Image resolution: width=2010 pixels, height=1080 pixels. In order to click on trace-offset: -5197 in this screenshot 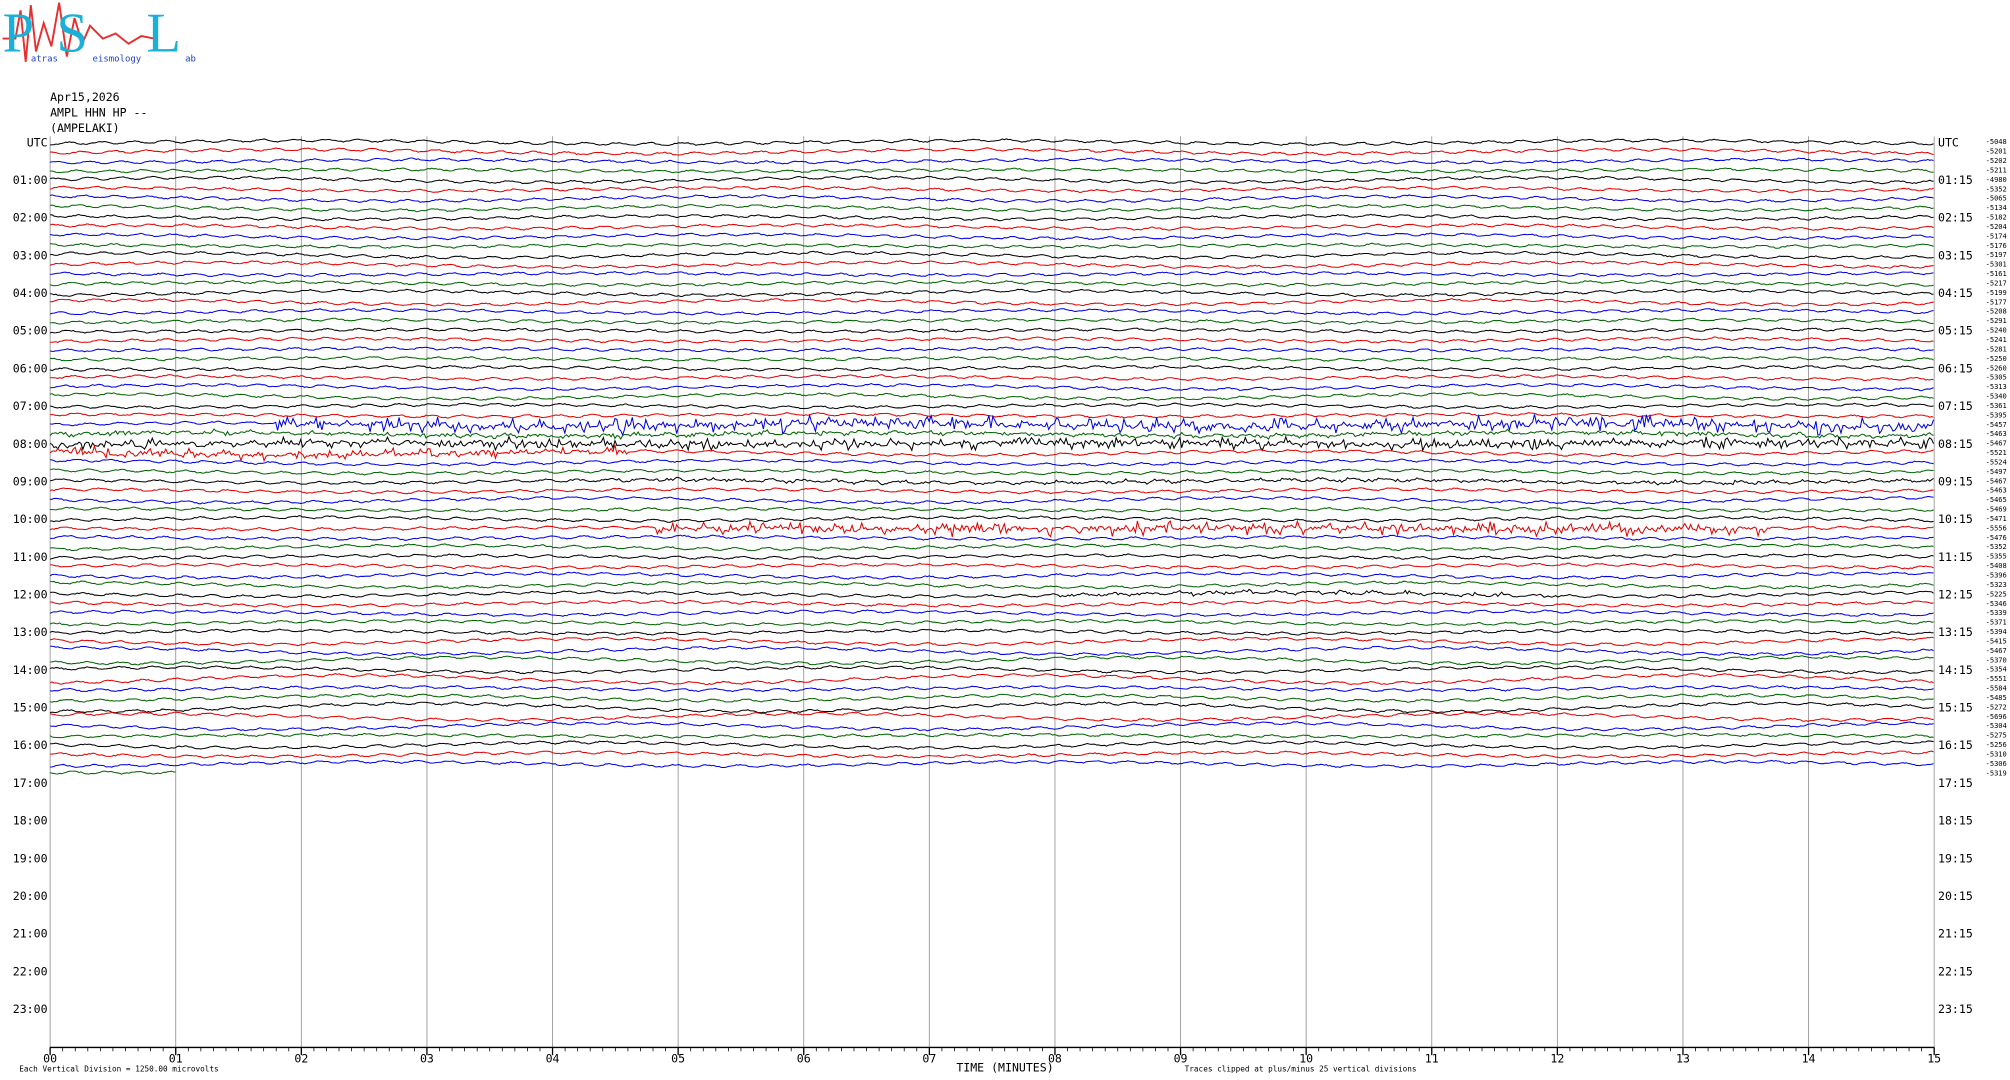, I will do `click(1996, 254)`.